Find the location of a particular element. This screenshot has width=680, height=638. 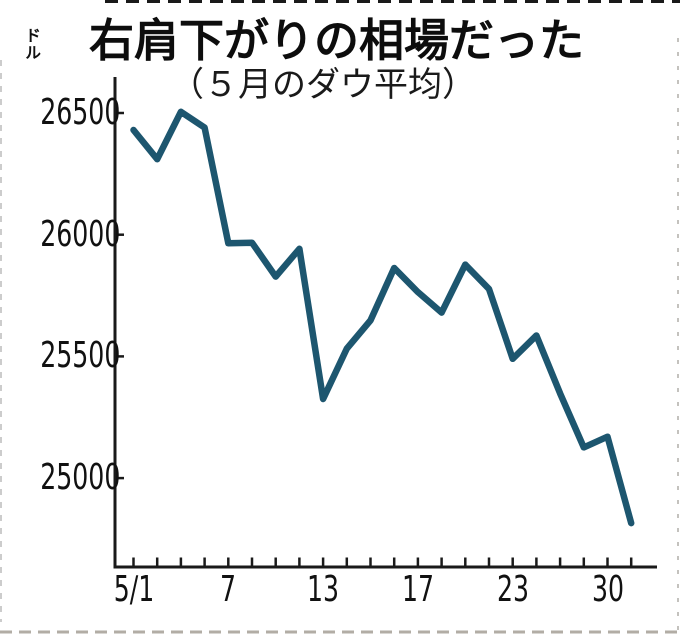

x-tick-label: 7 is located at coordinates (228, 589).